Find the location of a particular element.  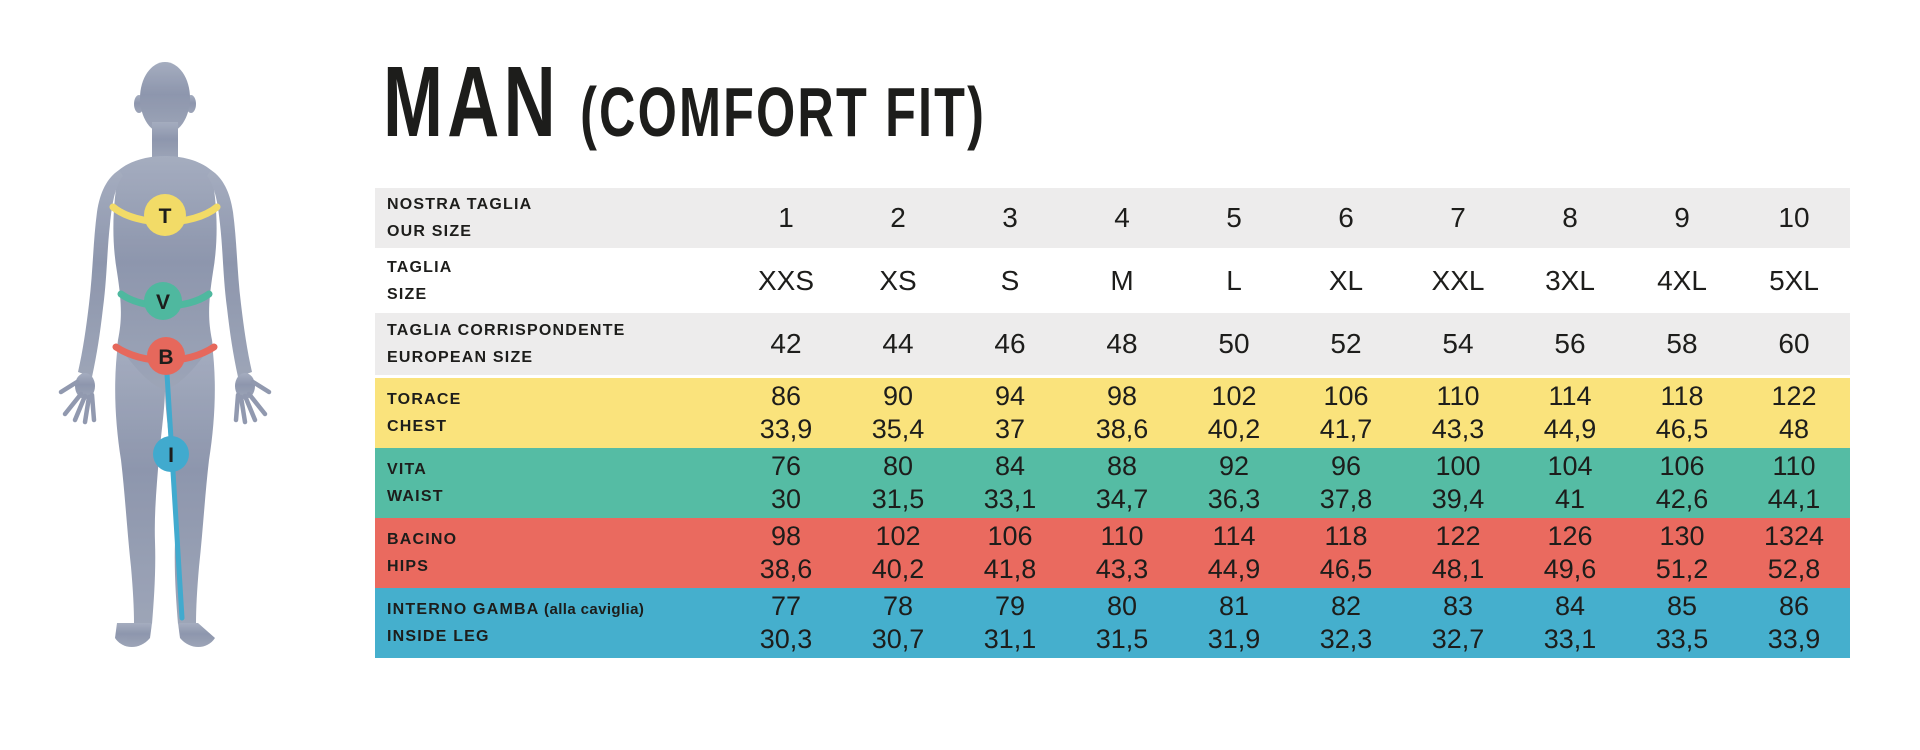

human-body-silhouette is located at coordinates (165, 354).